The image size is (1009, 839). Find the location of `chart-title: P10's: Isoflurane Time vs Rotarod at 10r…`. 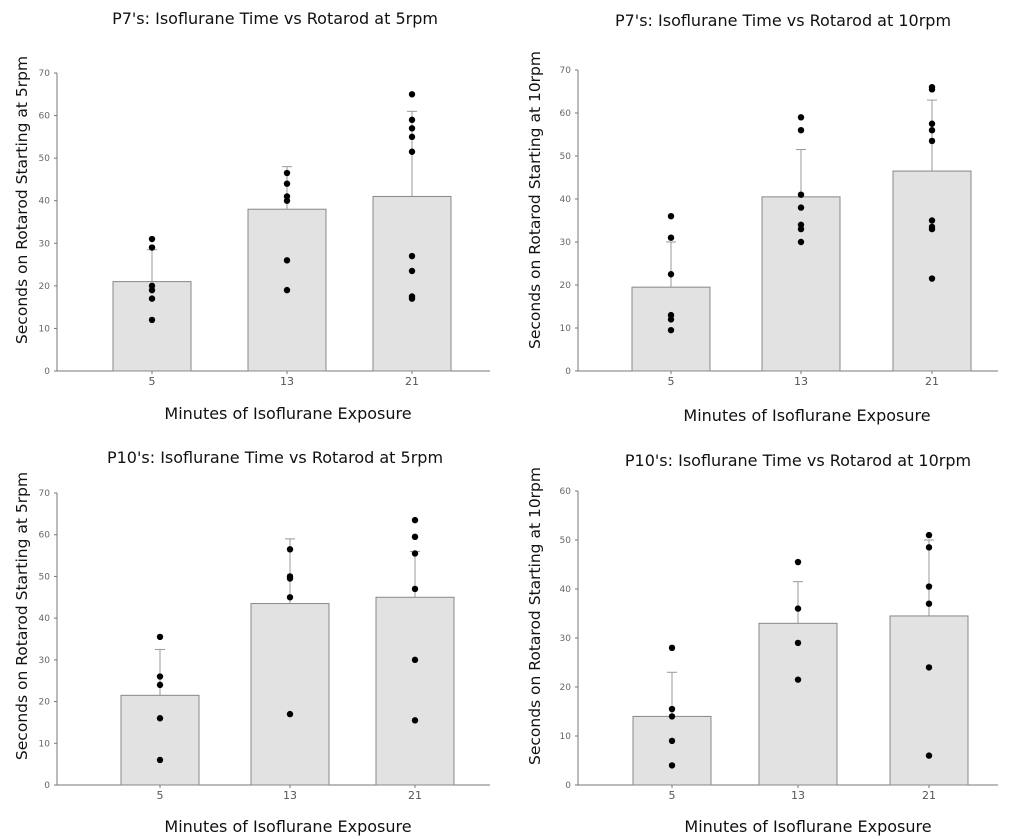

chart-title: P10's: Isoflurane Time vs Rotarod at 10r… is located at coordinates (798, 460).